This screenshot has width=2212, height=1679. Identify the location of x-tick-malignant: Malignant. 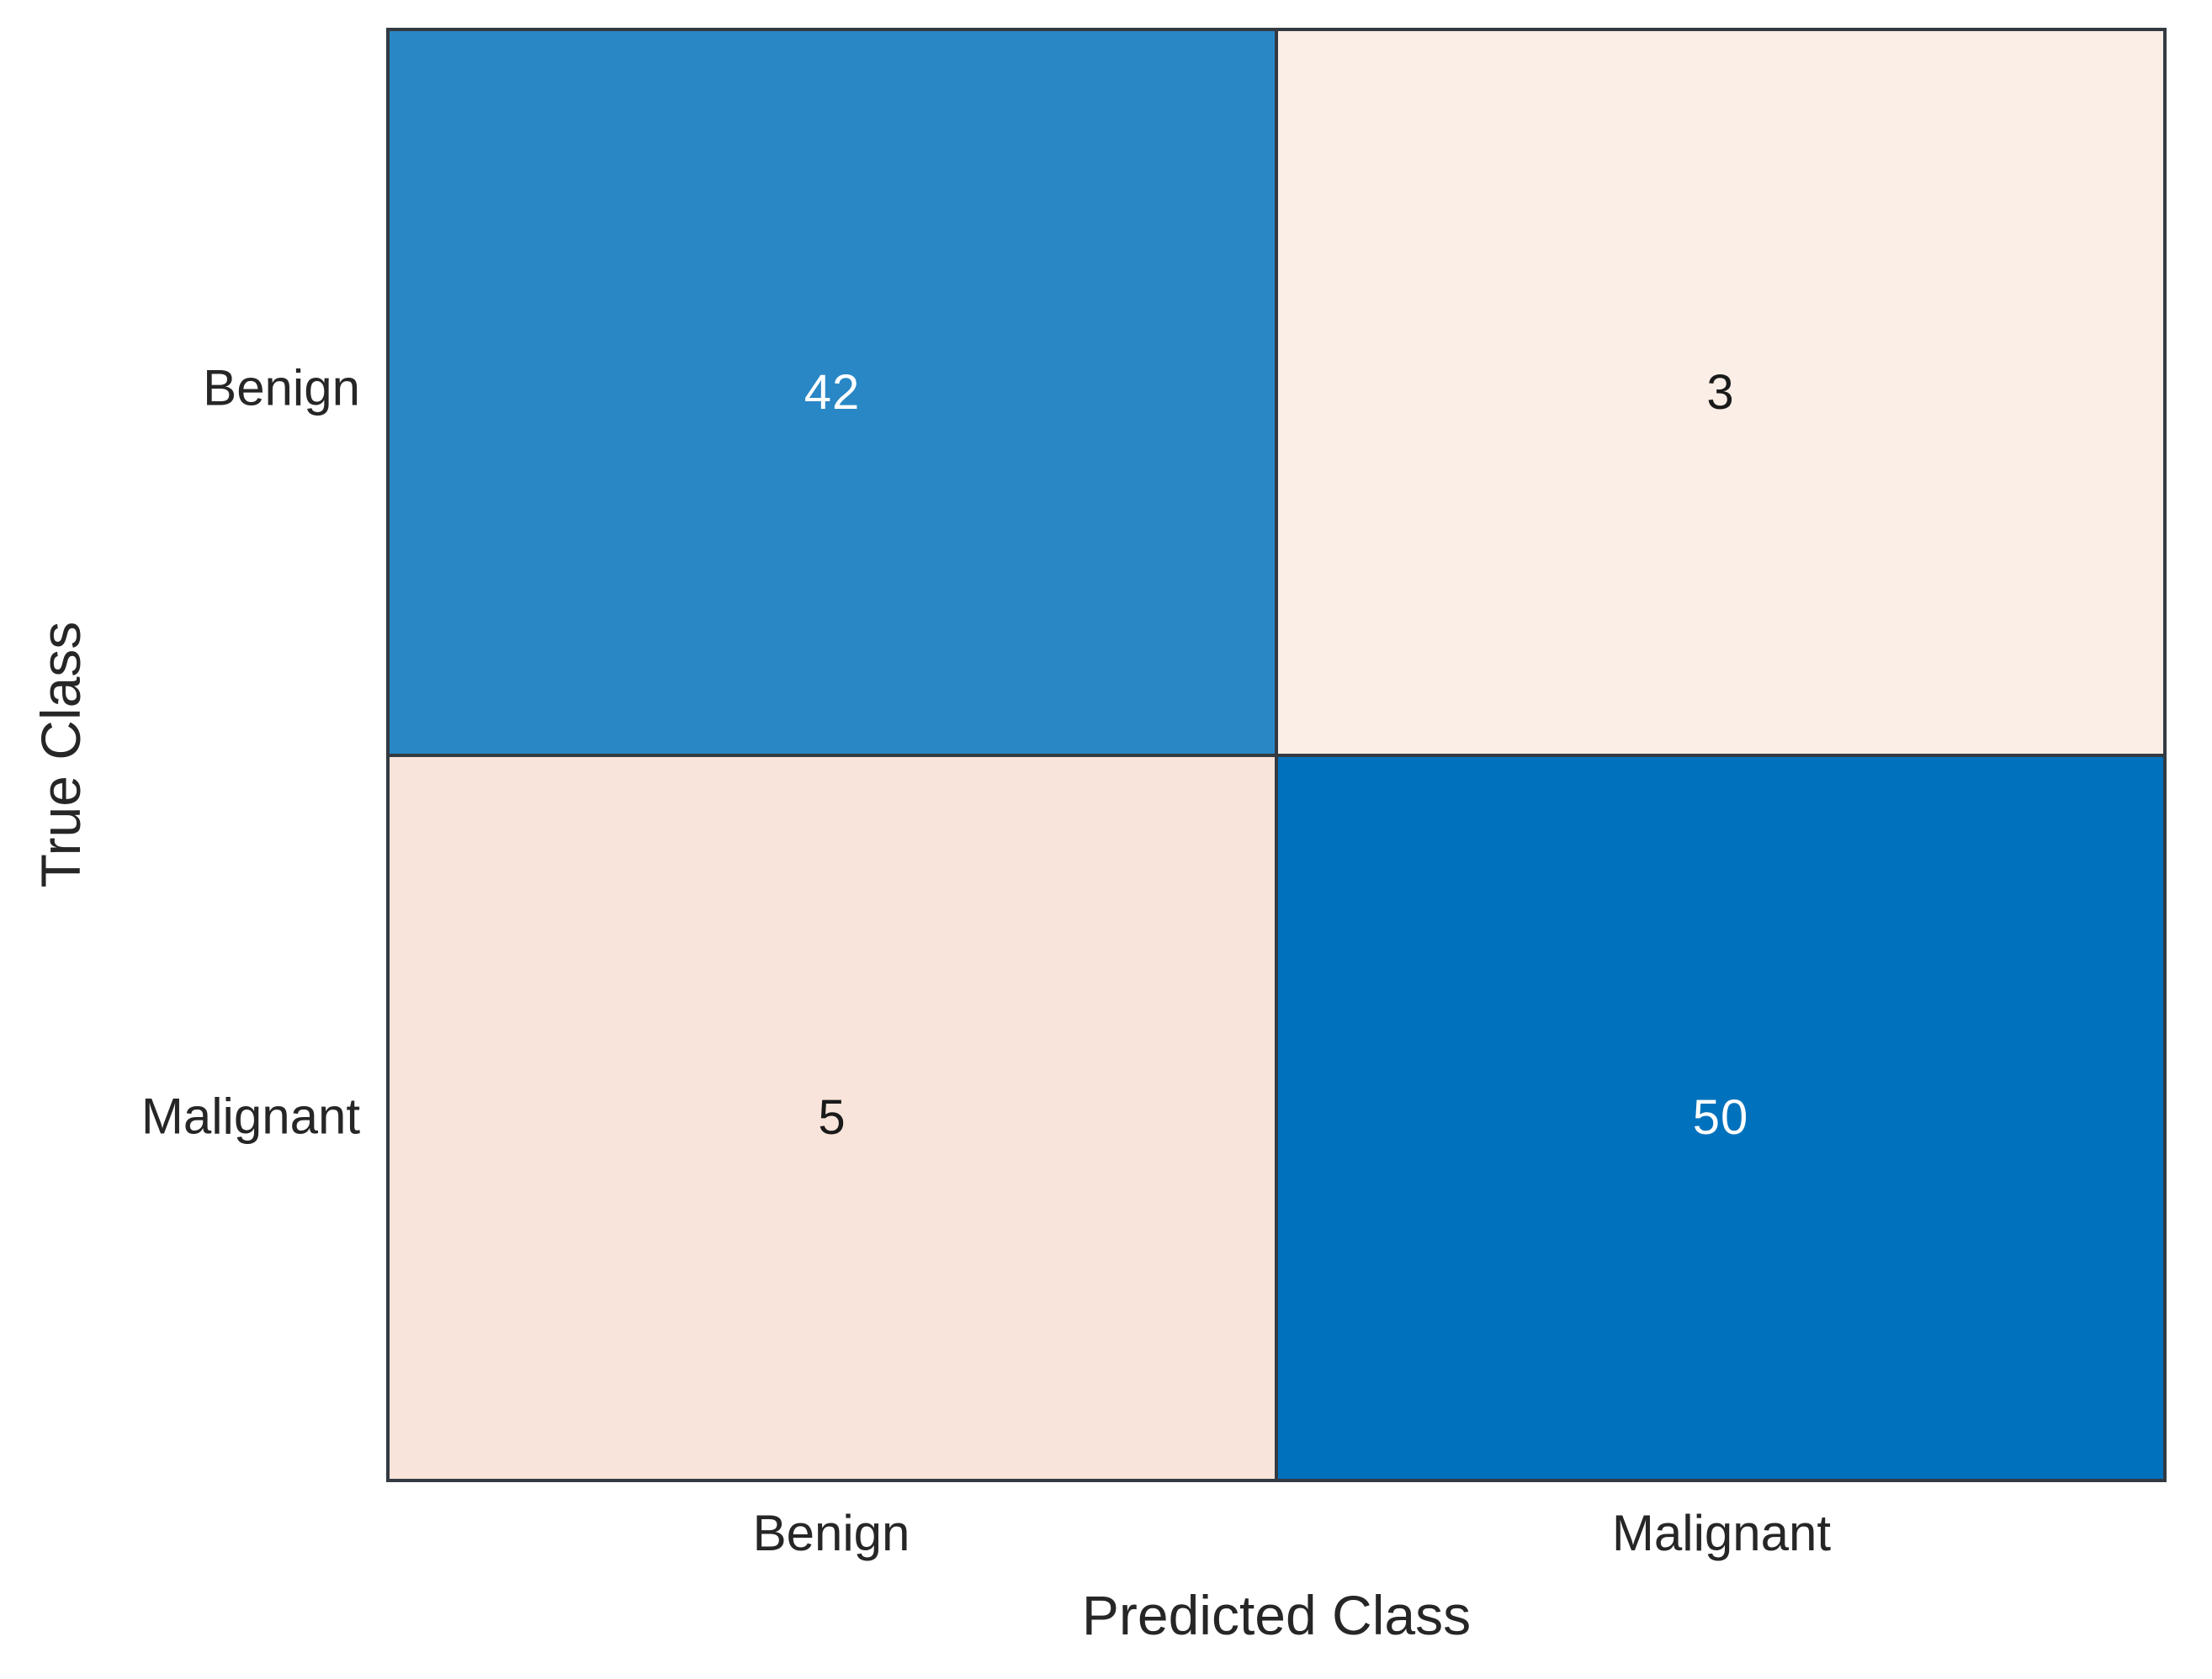
(1721, 1533).